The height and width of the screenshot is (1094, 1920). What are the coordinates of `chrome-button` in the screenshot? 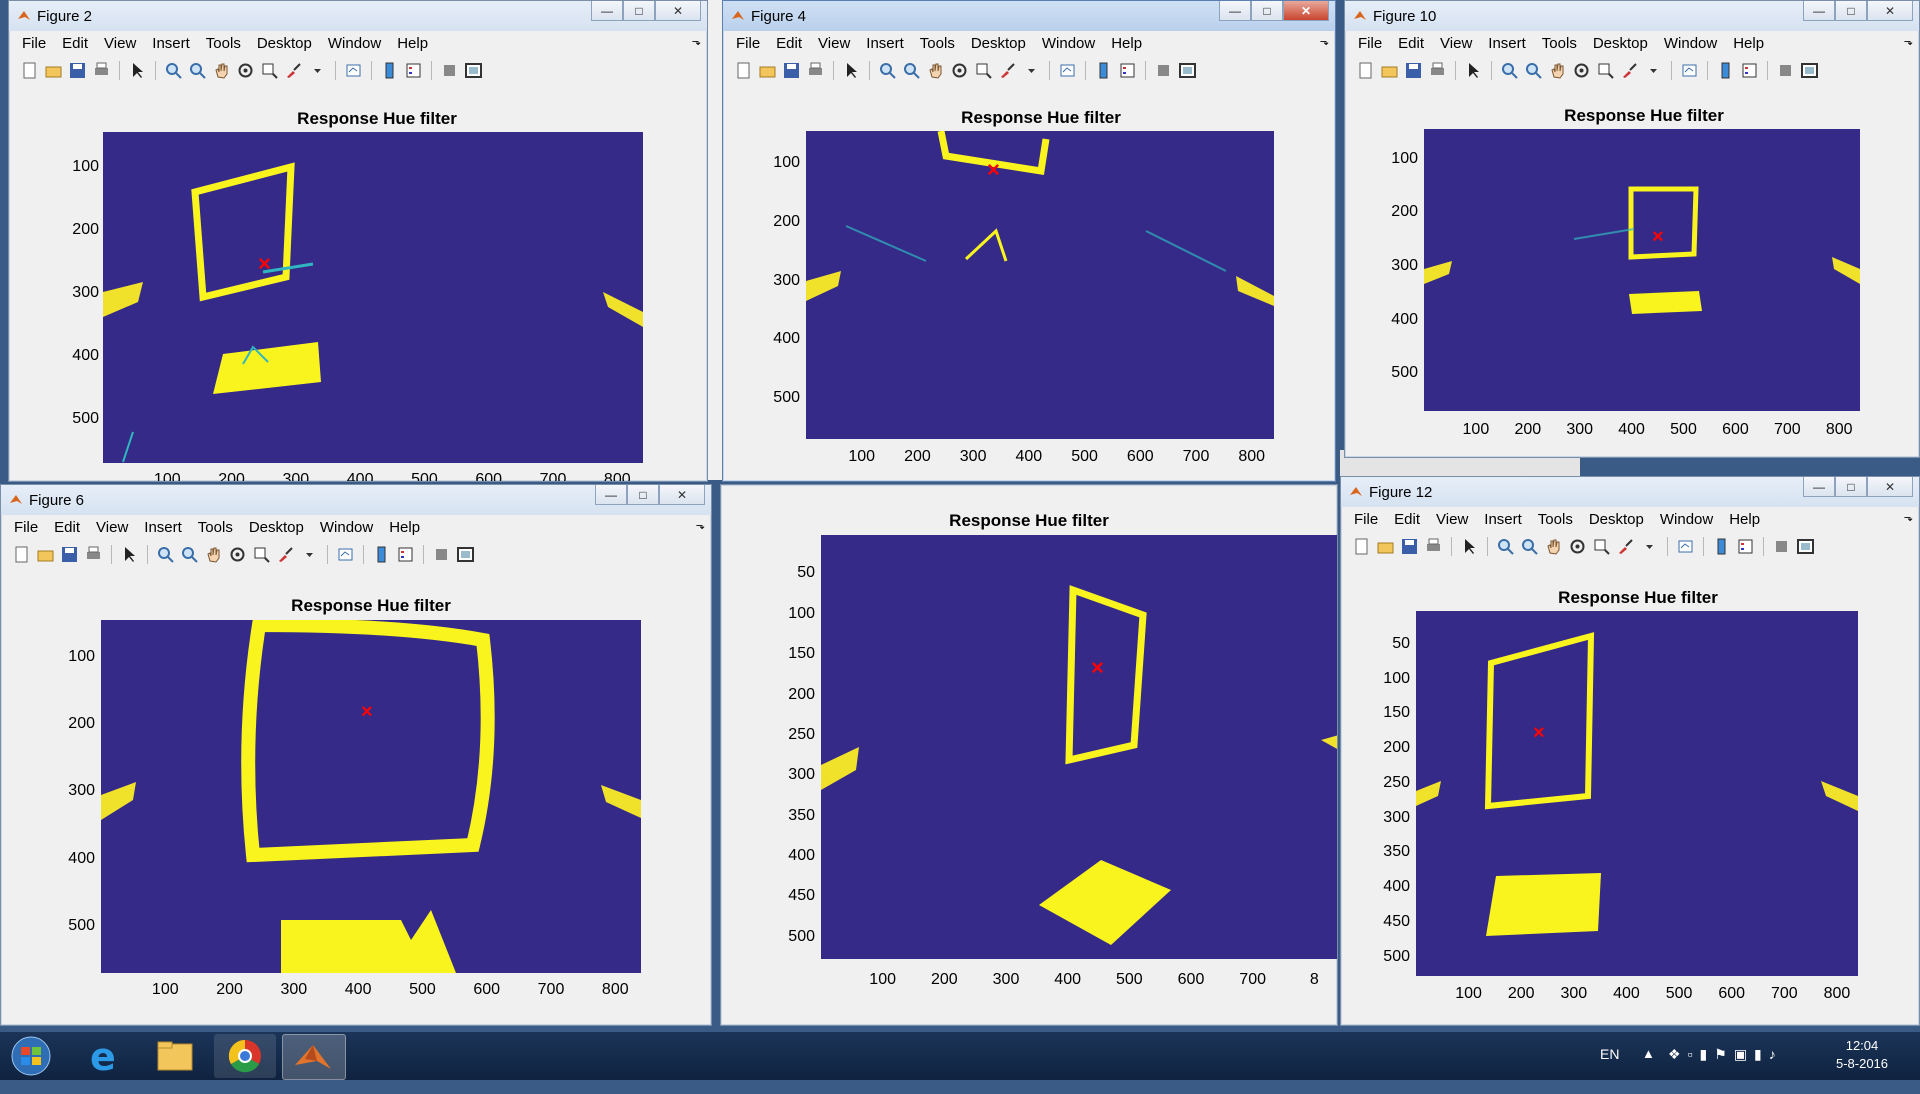 It's located at (245, 1056).